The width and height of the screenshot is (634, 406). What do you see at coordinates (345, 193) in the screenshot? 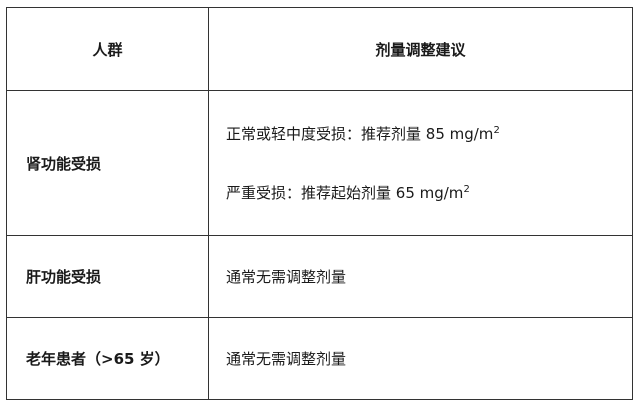
I see `advice-text: 严重受损：推荐起始剂量 65 mg/m` at bounding box center [345, 193].